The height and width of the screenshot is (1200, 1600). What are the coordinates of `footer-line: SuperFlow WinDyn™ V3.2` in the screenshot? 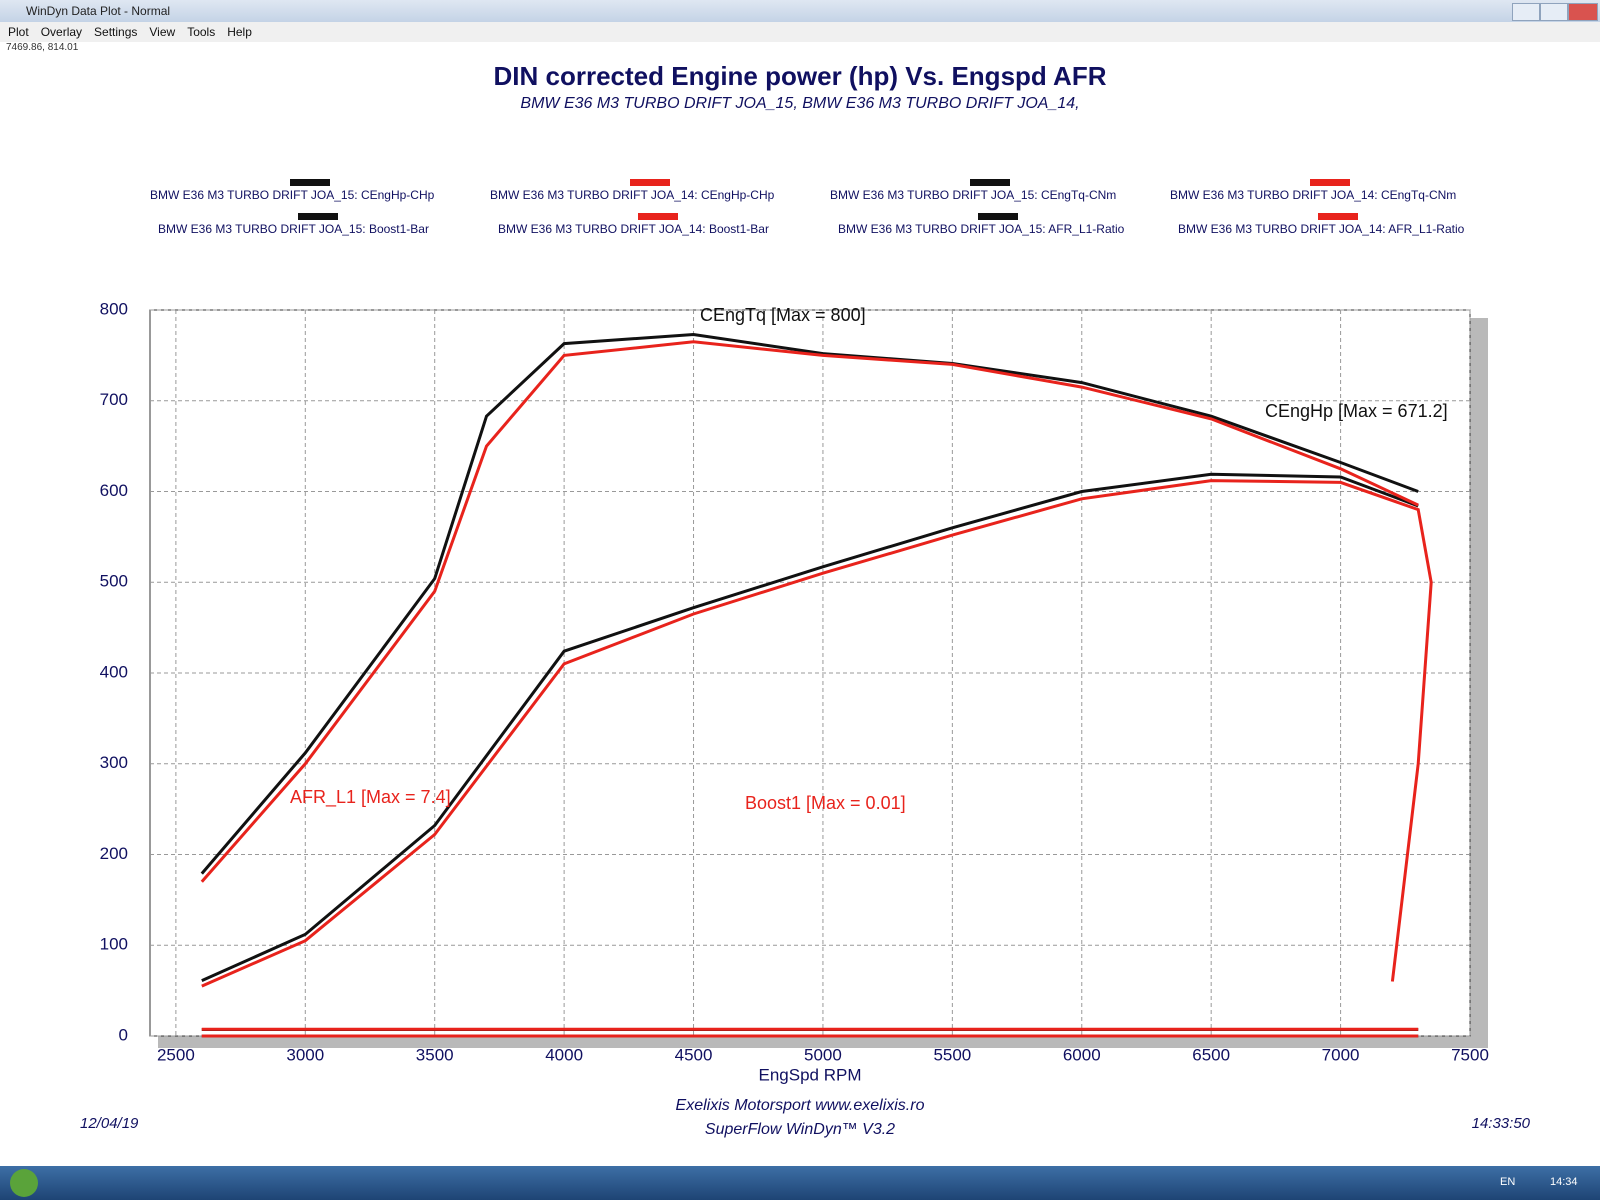 It's located at (800, 1129).